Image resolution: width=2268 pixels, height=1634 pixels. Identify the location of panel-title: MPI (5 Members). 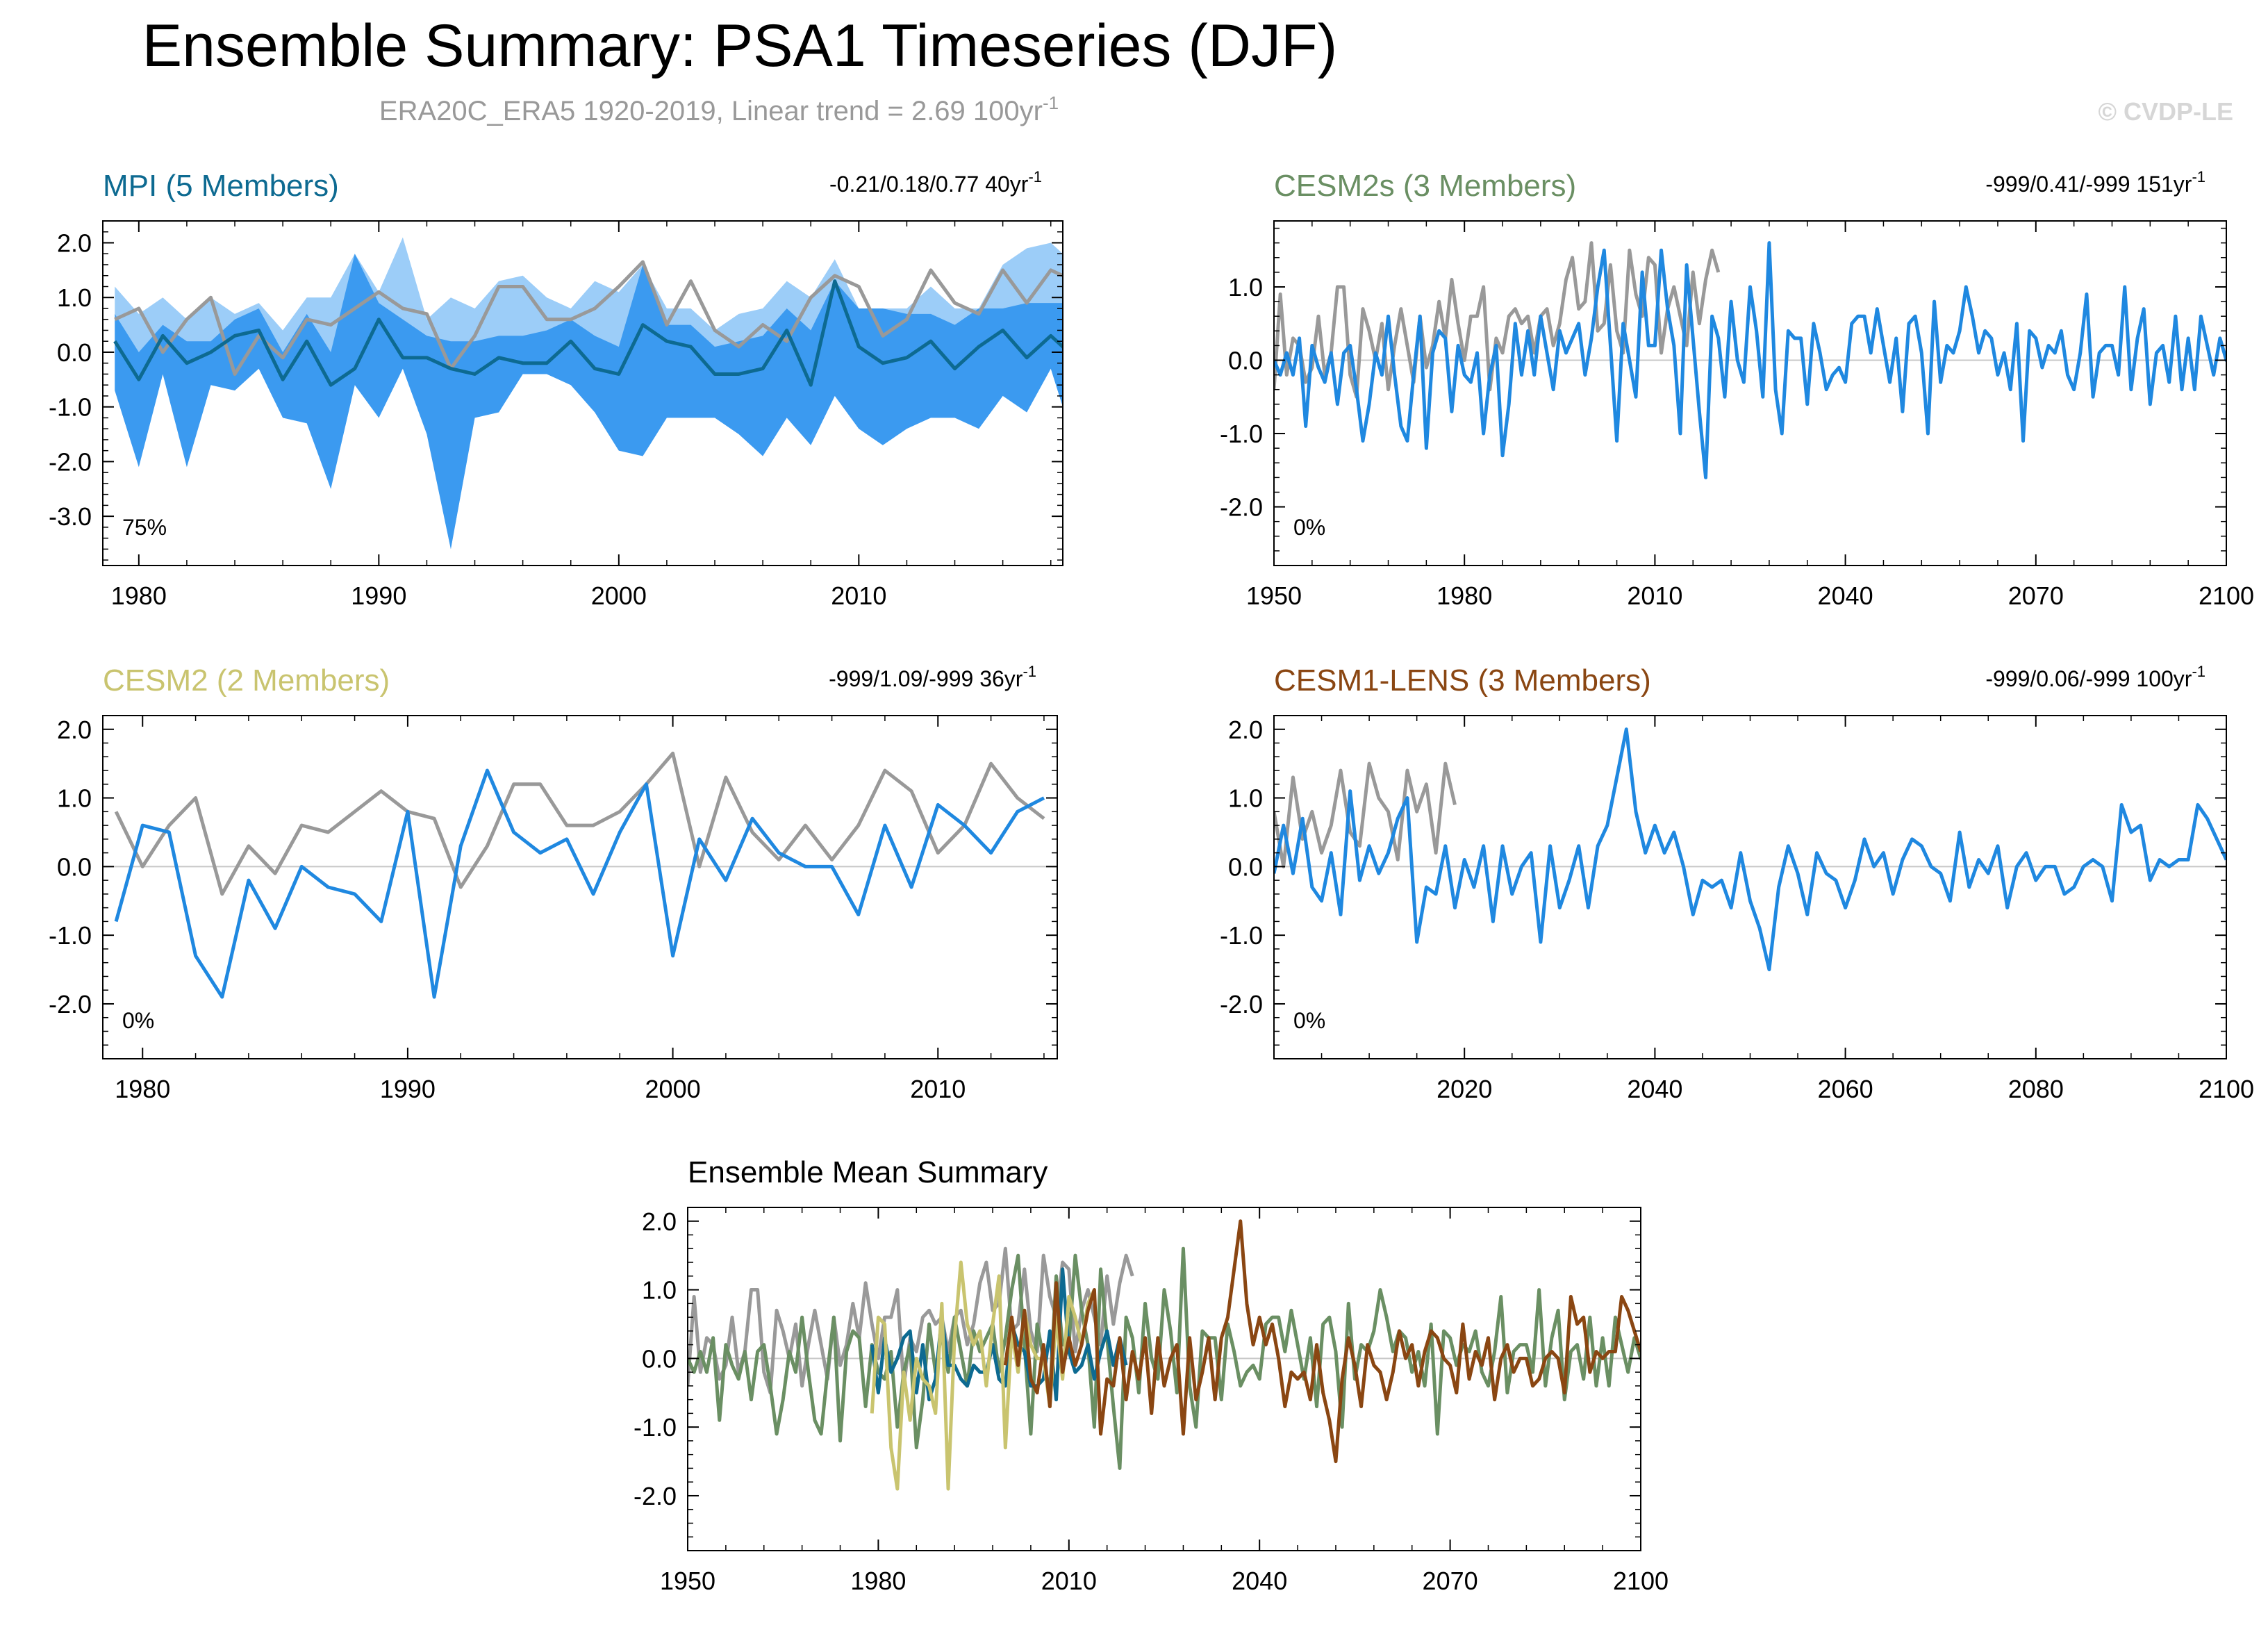
(221, 186).